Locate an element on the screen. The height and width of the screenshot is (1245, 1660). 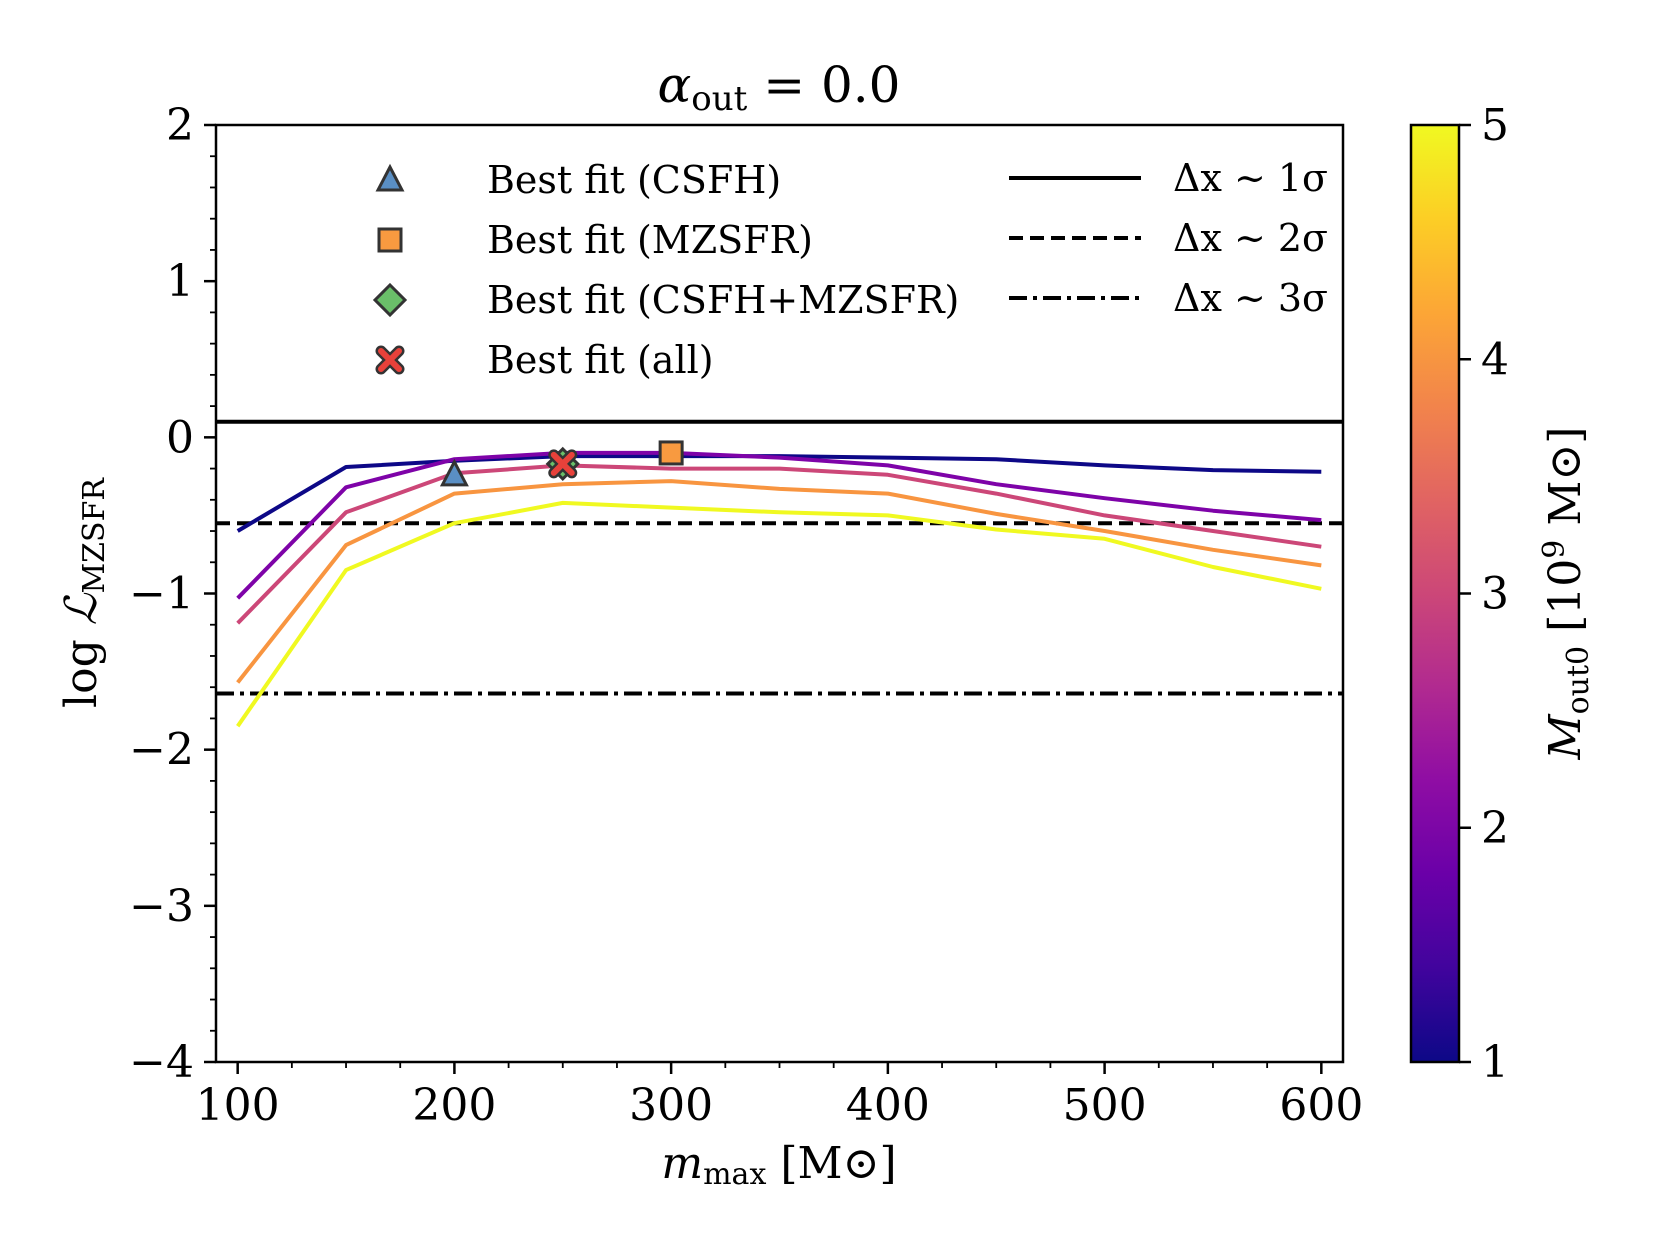
legend-label: Δx ∼ 3σ is located at coordinates (1250, 298).